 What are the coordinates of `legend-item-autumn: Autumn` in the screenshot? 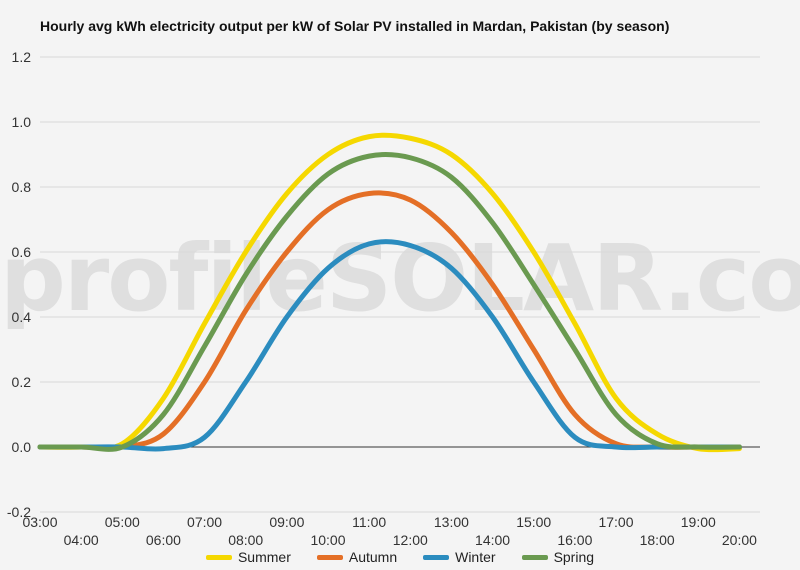 It's located at (357, 557).